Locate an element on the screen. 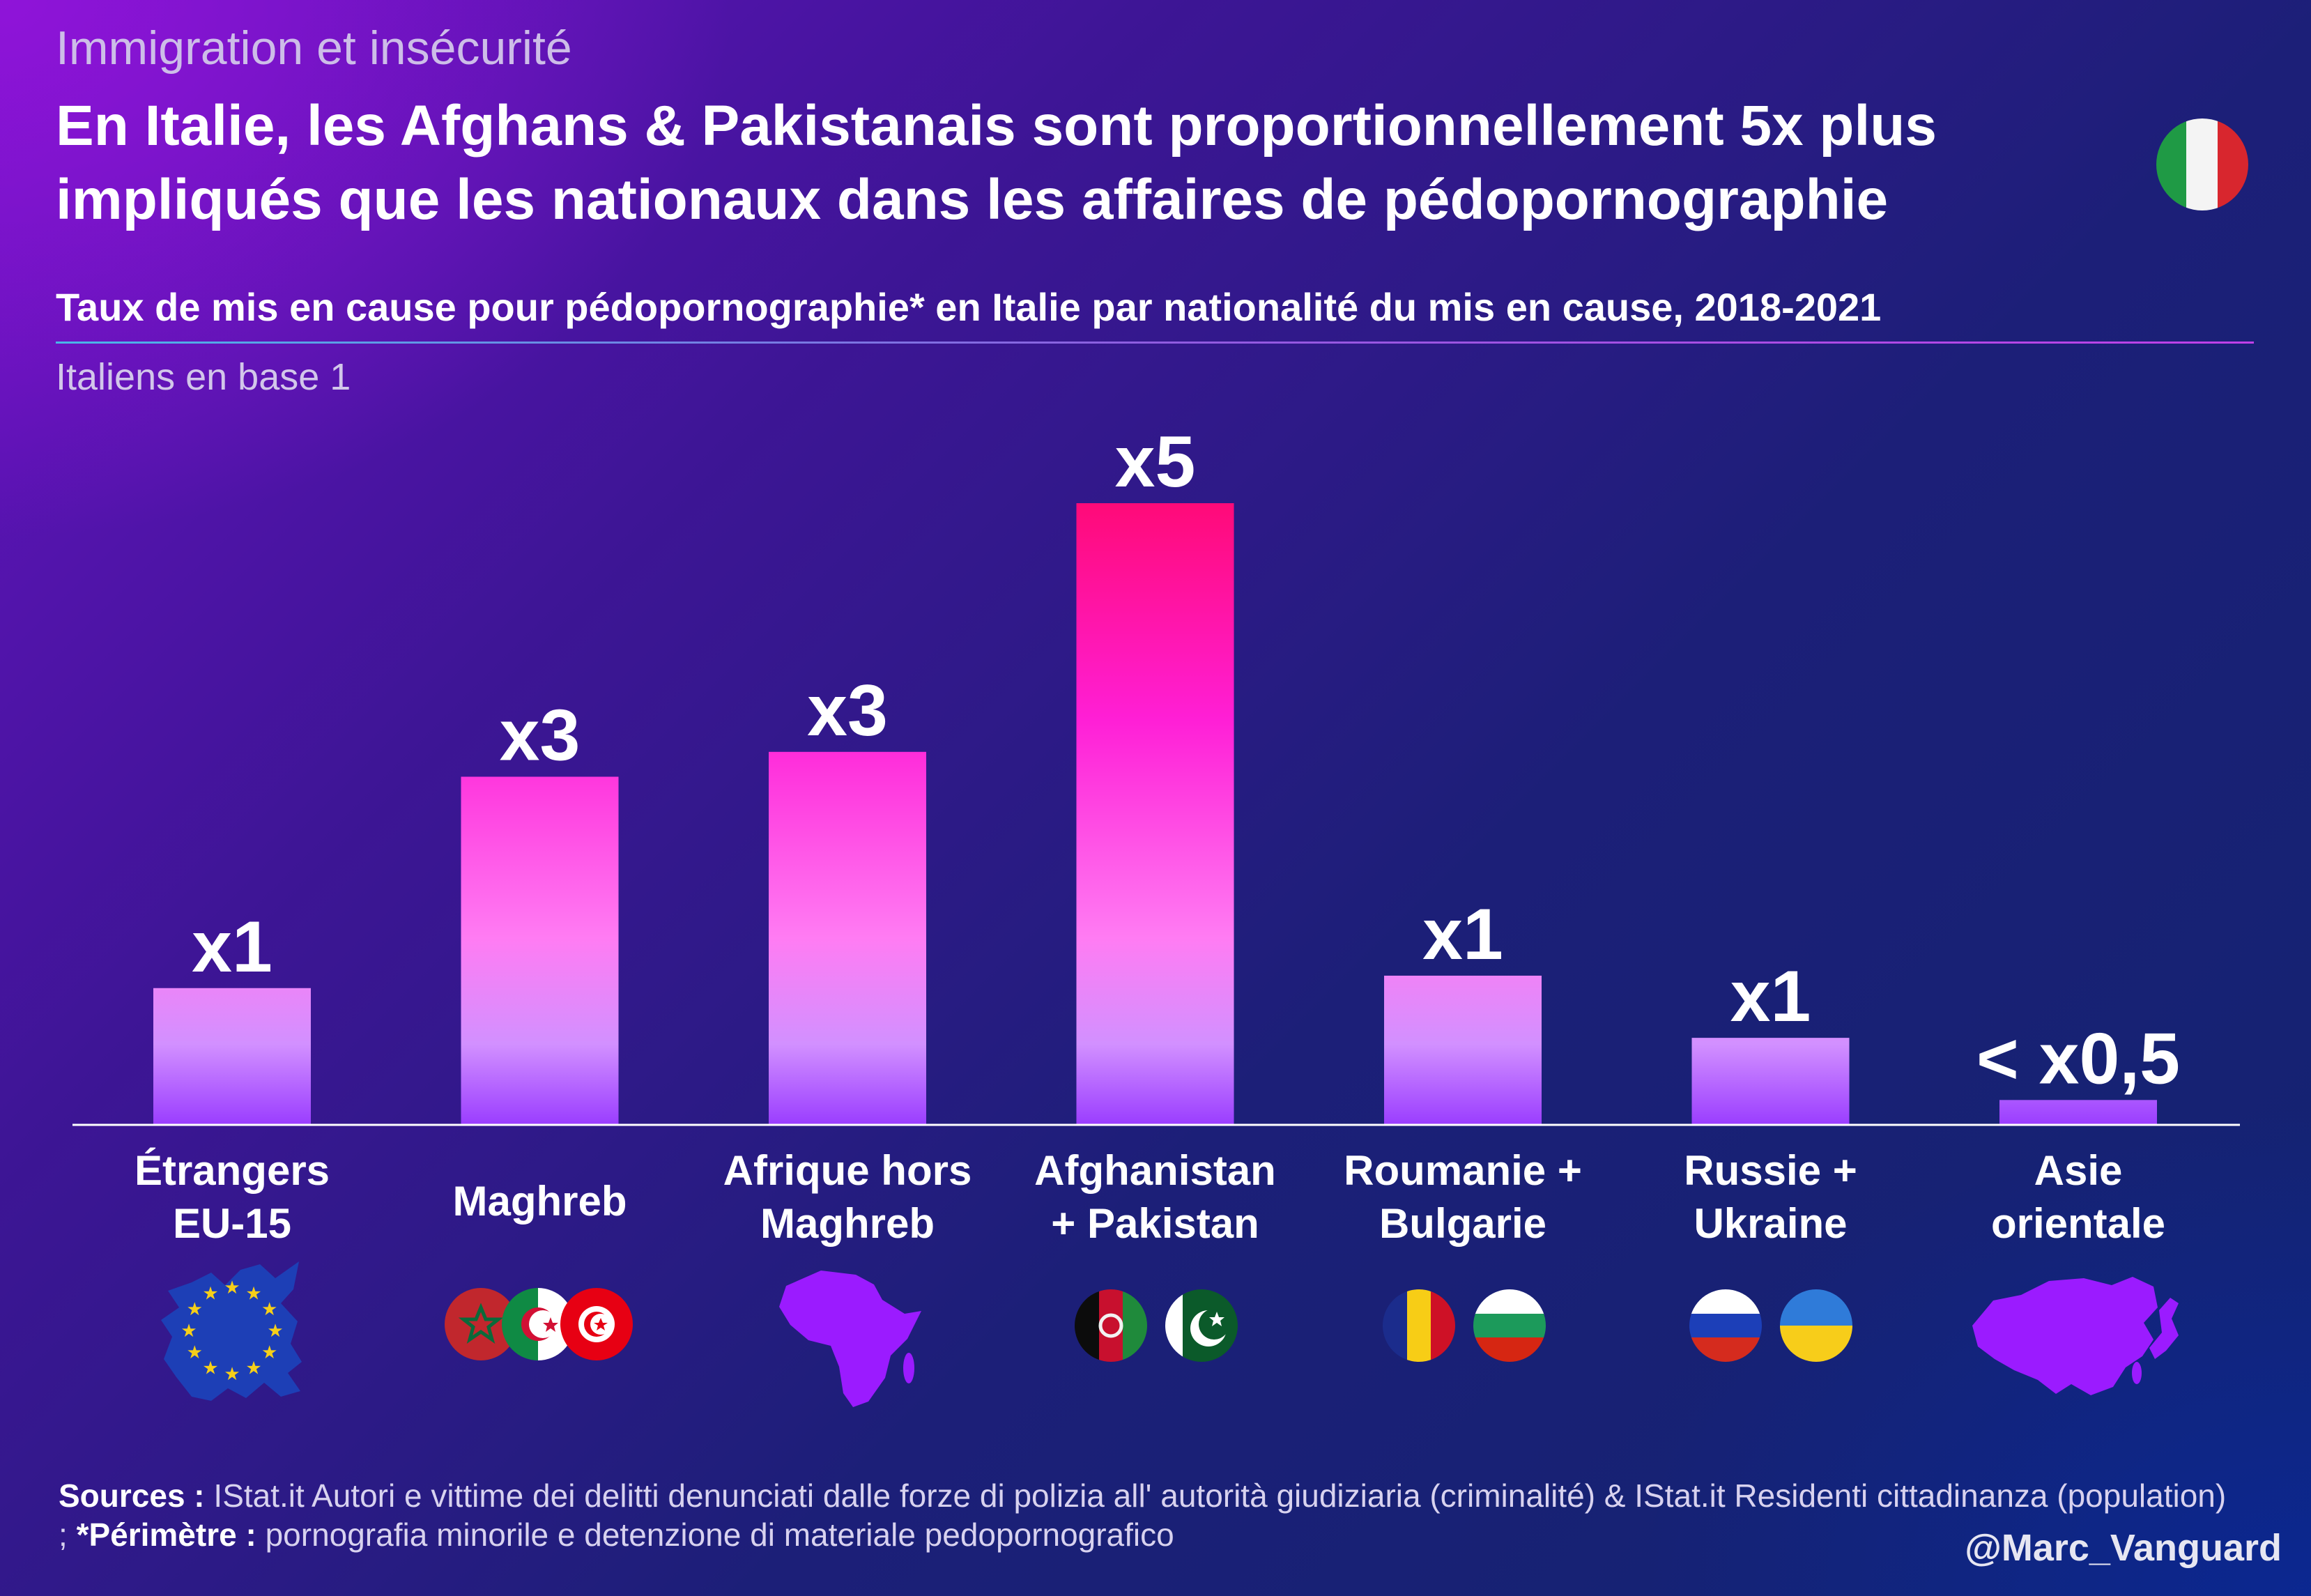 The height and width of the screenshot is (1596, 2311). data-label-1: x1 is located at coordinates (232, 947).